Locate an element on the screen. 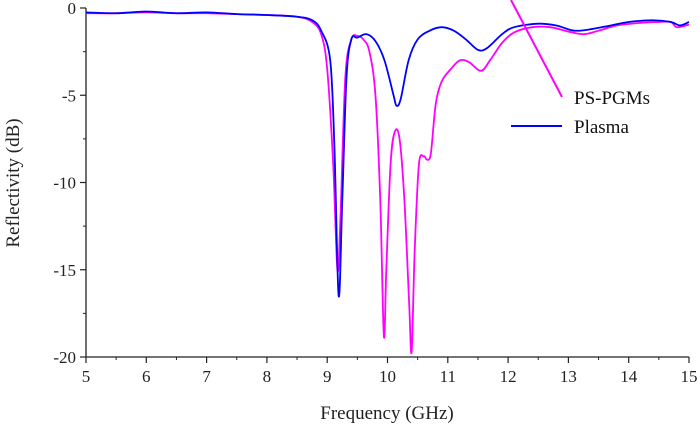 The width and height of the screenshot is (700, 429). x-tick-label: 7 is located at coordinates (206, 376).